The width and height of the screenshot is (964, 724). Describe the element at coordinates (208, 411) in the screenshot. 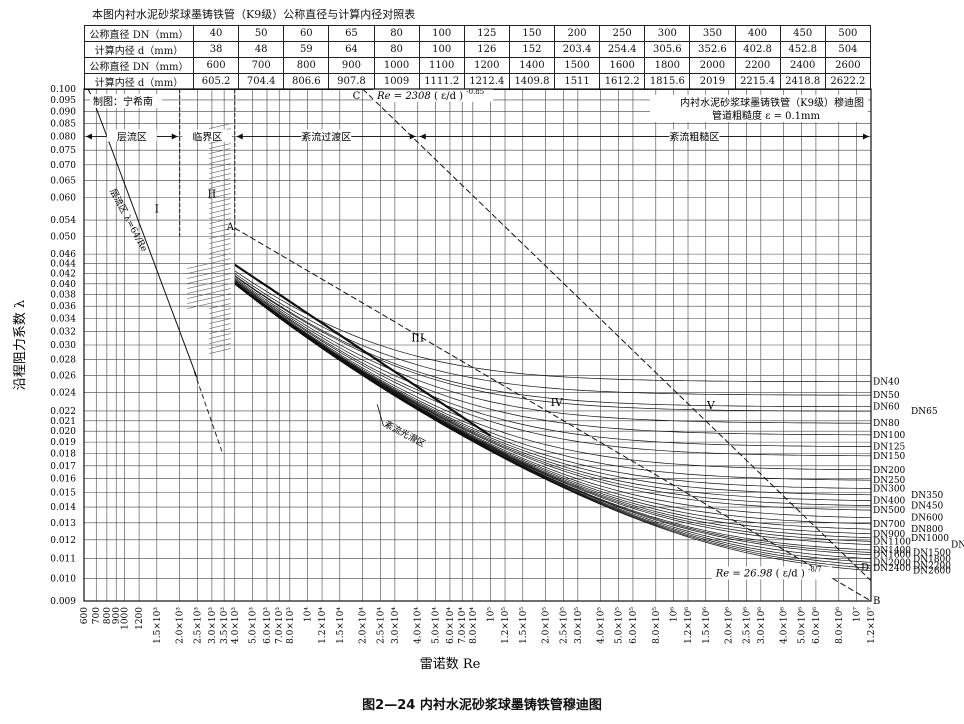

I see `laminar-extension` at that location.